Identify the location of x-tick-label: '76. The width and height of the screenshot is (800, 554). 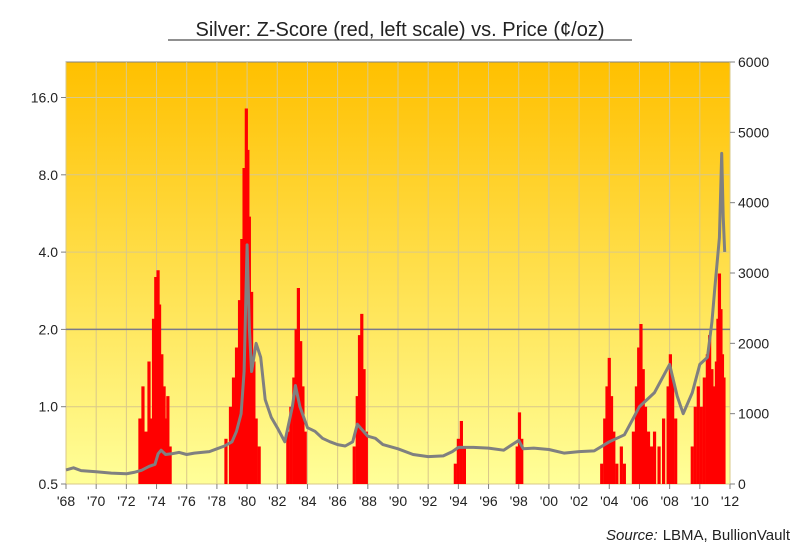
(187, 501).